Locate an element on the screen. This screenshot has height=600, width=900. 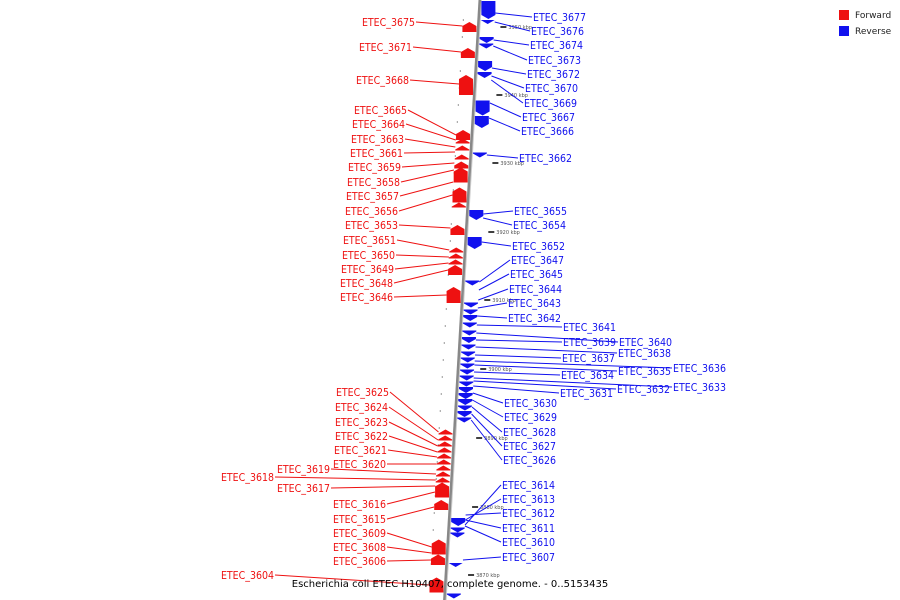
legend: Forward Reverse is located at coordinates (865, 23).